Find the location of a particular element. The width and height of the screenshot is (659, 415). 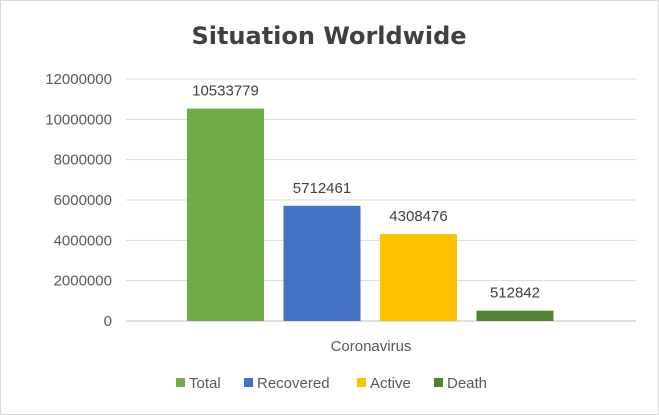

legend-label-total: Total is located at coordinates (205, 383).